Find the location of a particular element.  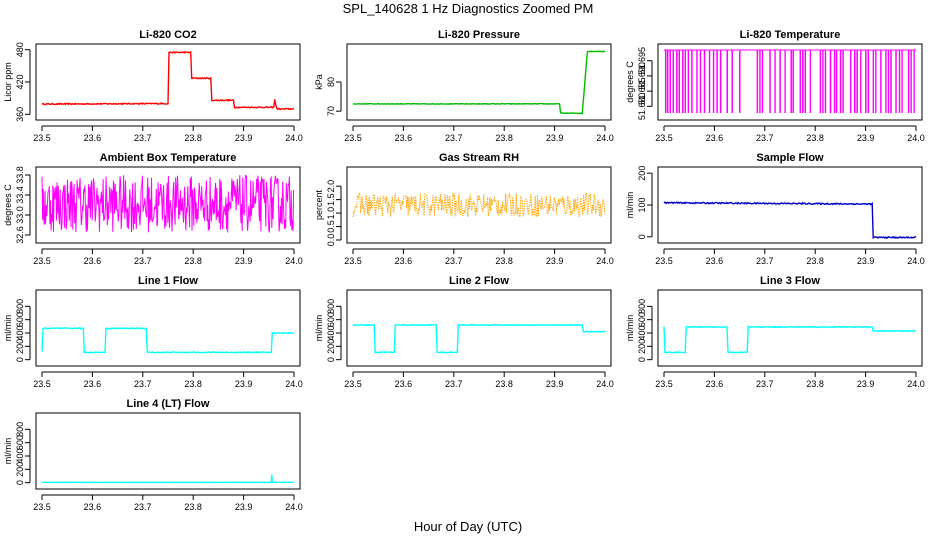

li820-temperature-x-tick-label: 23.8 is located at coordinates (815, 138).